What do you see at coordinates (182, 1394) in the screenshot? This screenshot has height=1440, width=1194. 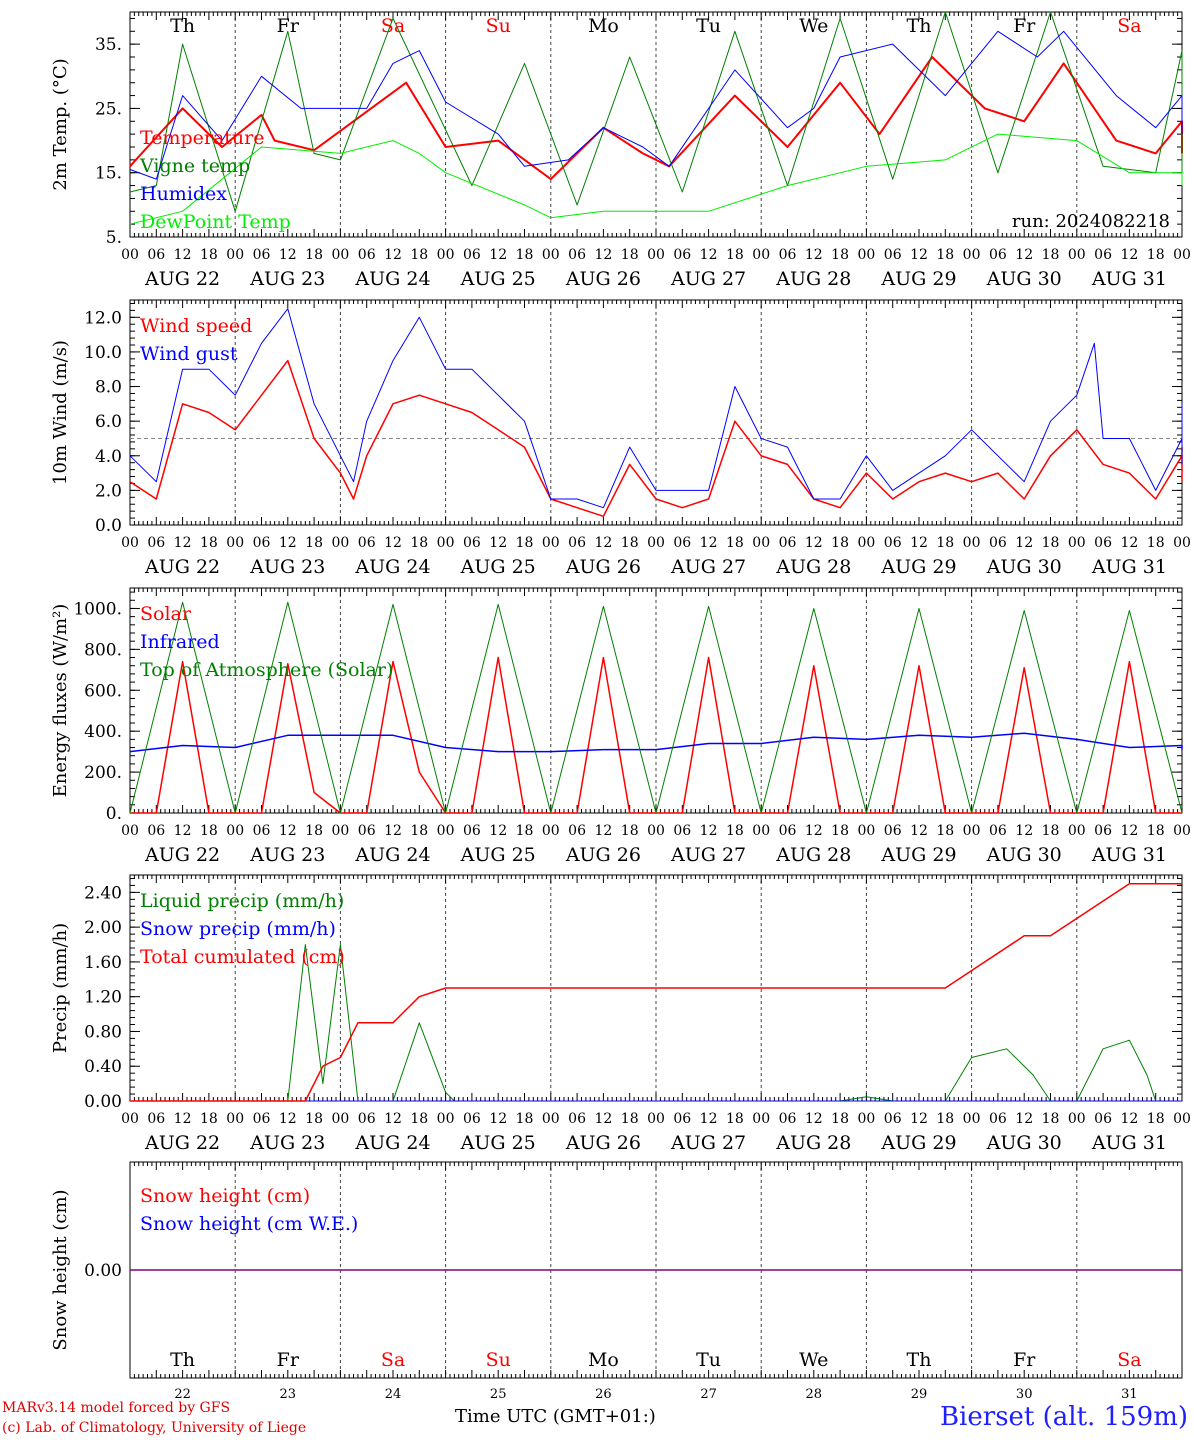 I see `day-number: 22` at bounding box center [182, 1394].